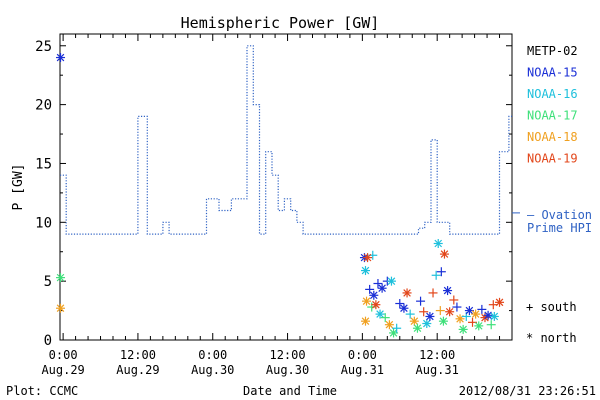 This screenshot has width=600, height=400. I want to click on footer-timestamp: 2012/08/31 23:26:51, so click(527, 391).